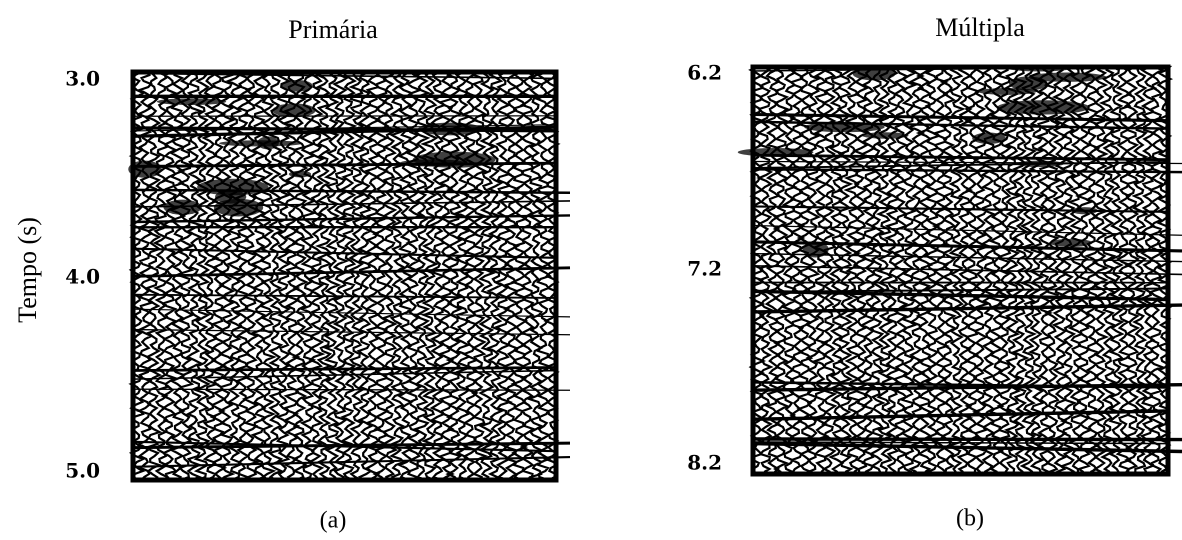 This screenshot has width=1182, height=540. Describe the element at coordinates (704, 269) in the screenshot. I see `tick-label: 7.2` at that location.